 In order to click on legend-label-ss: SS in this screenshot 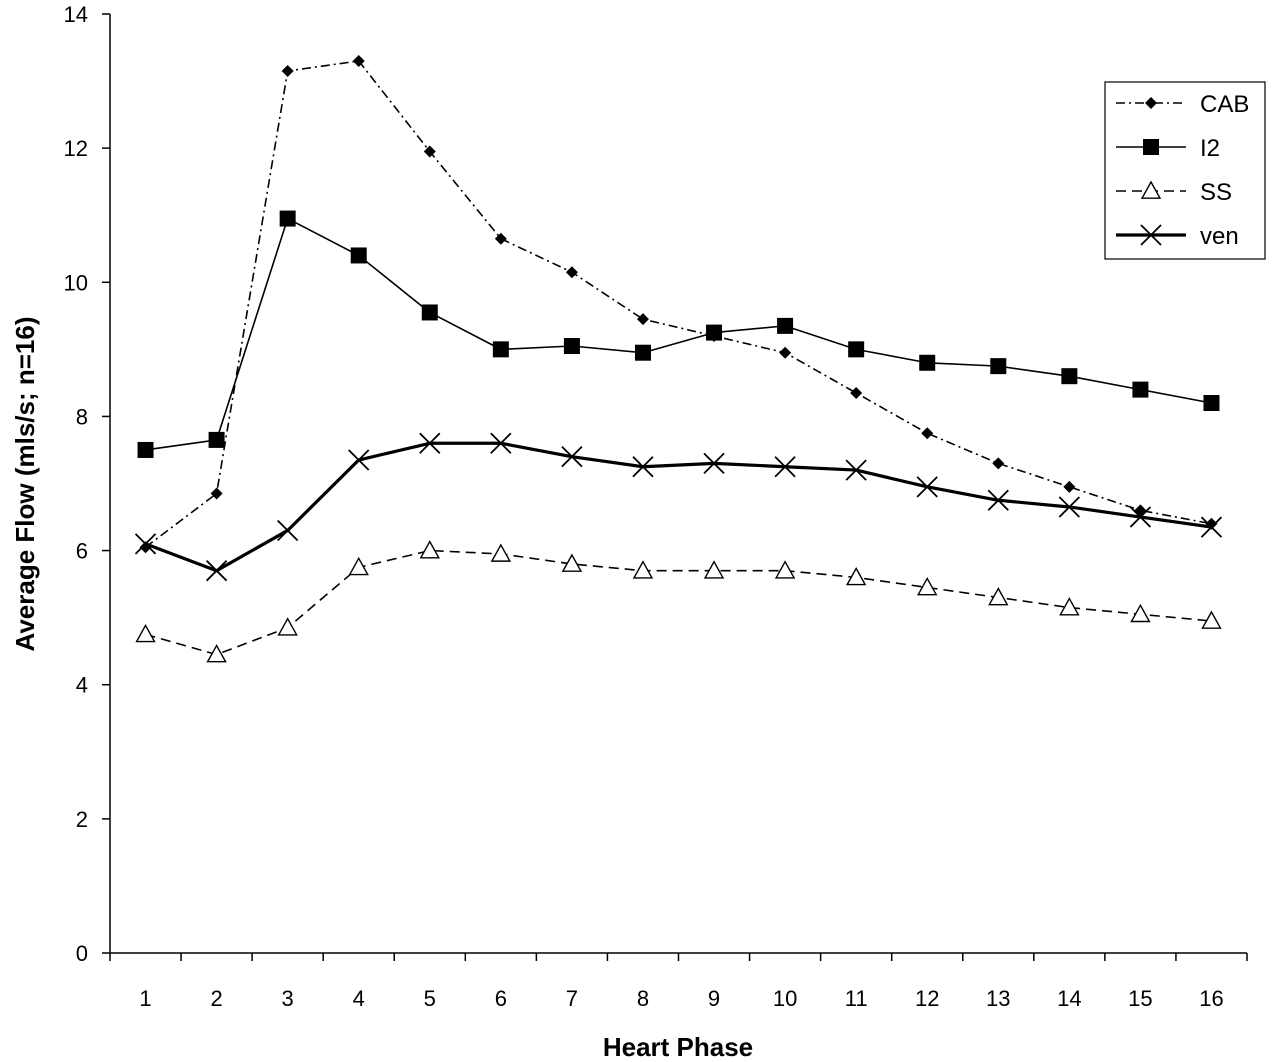, I will do `click(1216, 192)`.